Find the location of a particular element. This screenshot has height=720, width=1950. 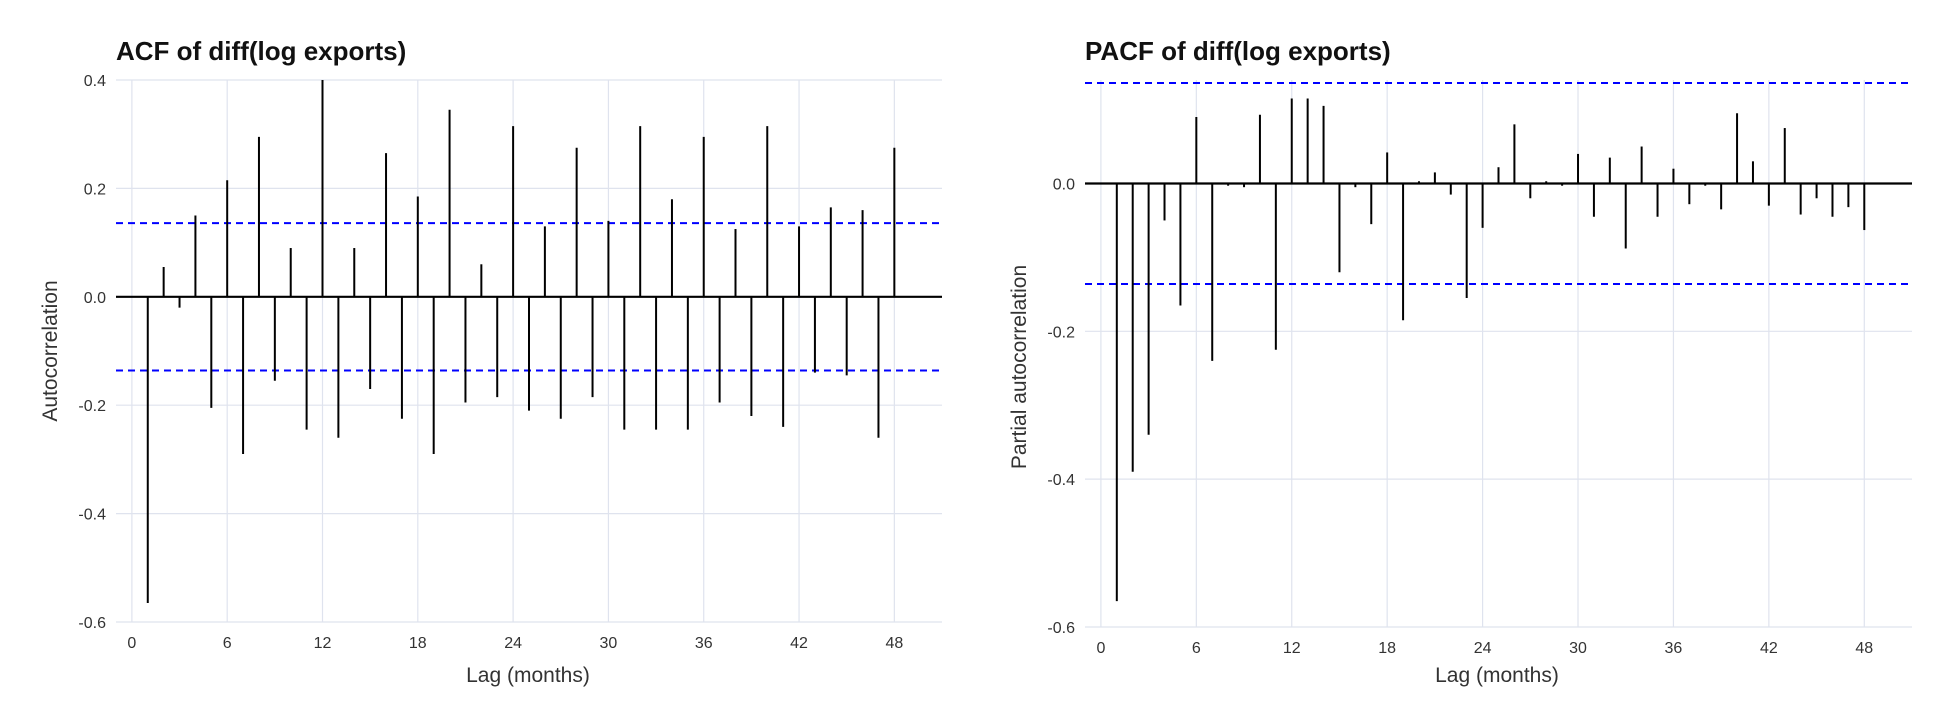

acf-x-axis-label: Lag (months) is located at coordinates (528, 675).